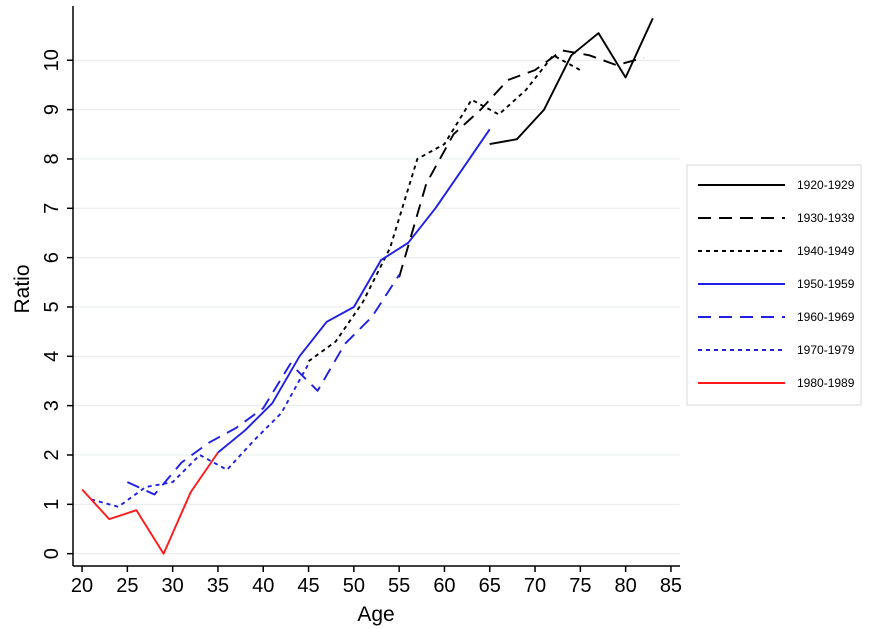 The width and height of the screenshot is (869, 629). What do you see at coordinates (354, 586) in the screenshot?
I see `x-tick-label: 50` at bounding box center [354, 586].